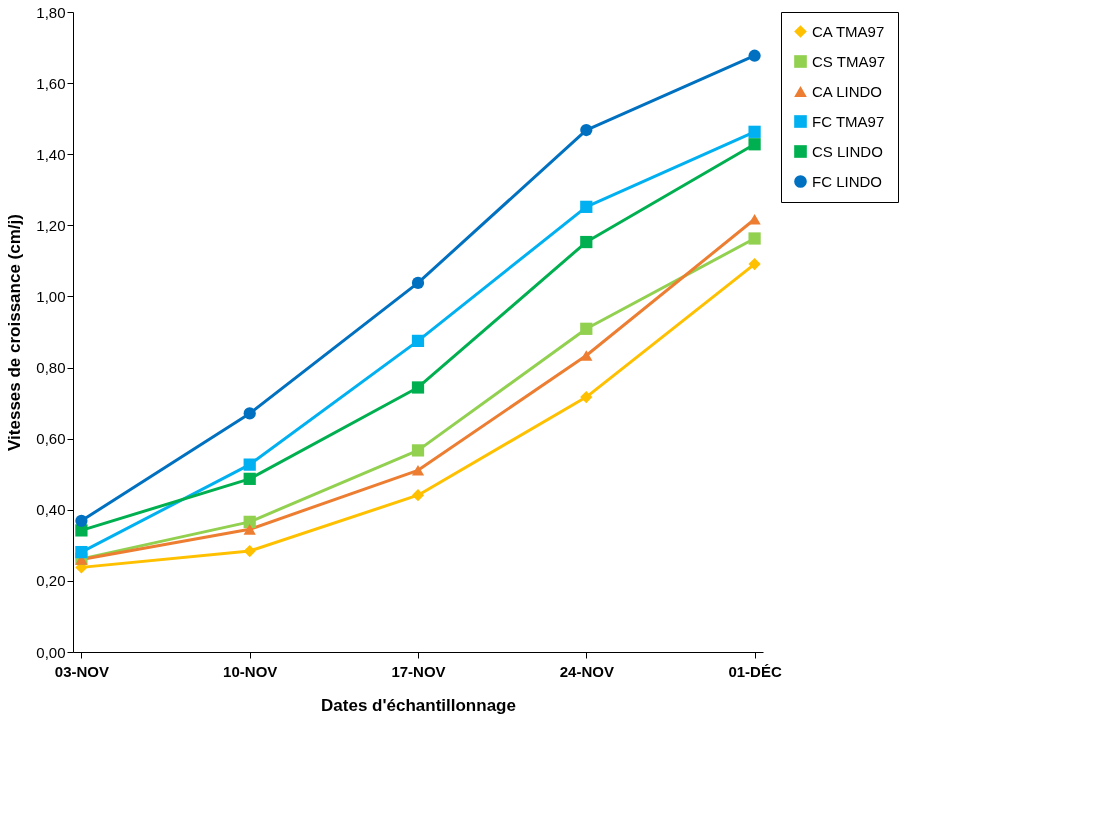 The height and width of the screenshot is (816, 1117). Describe the element at coordinates (755, 671) in the screenshot. I see `x-tick-label: 01-DÉC` at that location.